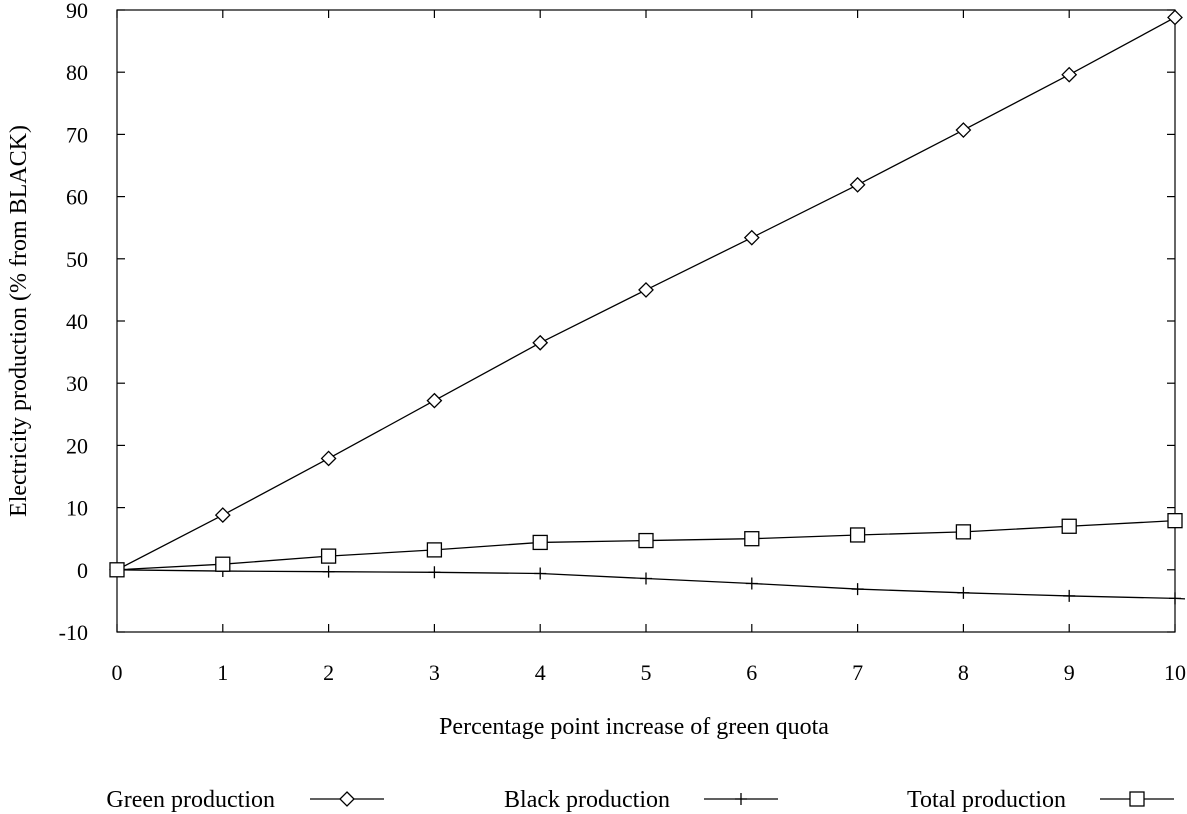  I want to click on y-tick-label: 70, so click(77, 134).